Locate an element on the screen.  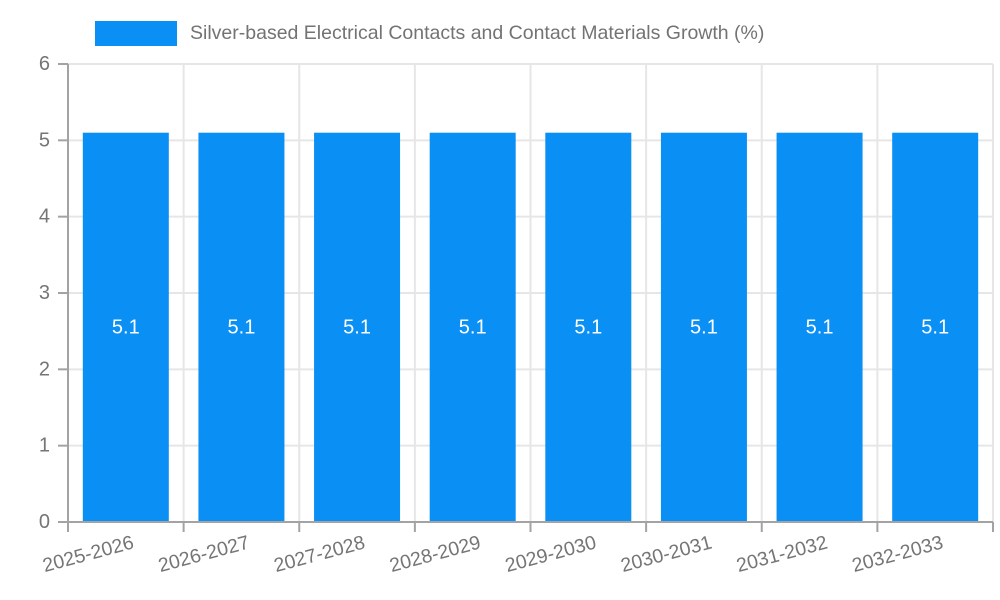
x-axis-label: 2025-2026 is located at coordinates (88, 554).